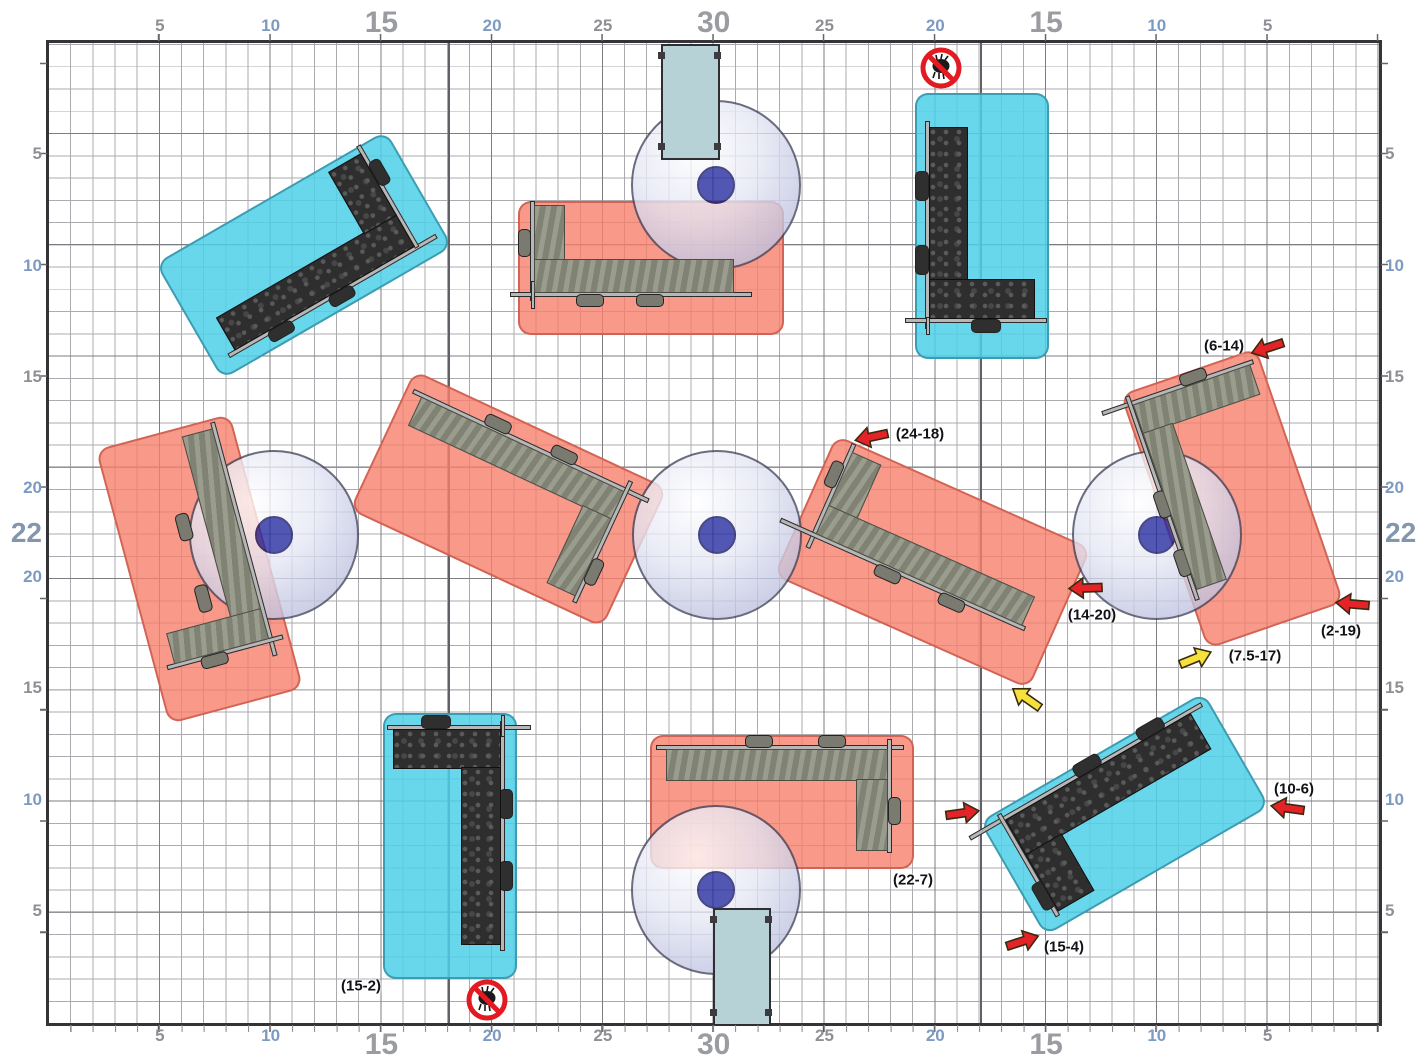 Image resolution: width=1427 pixels, height=1062 pixels. I want to click on ruler-top-30: 30, so click(714, 22).